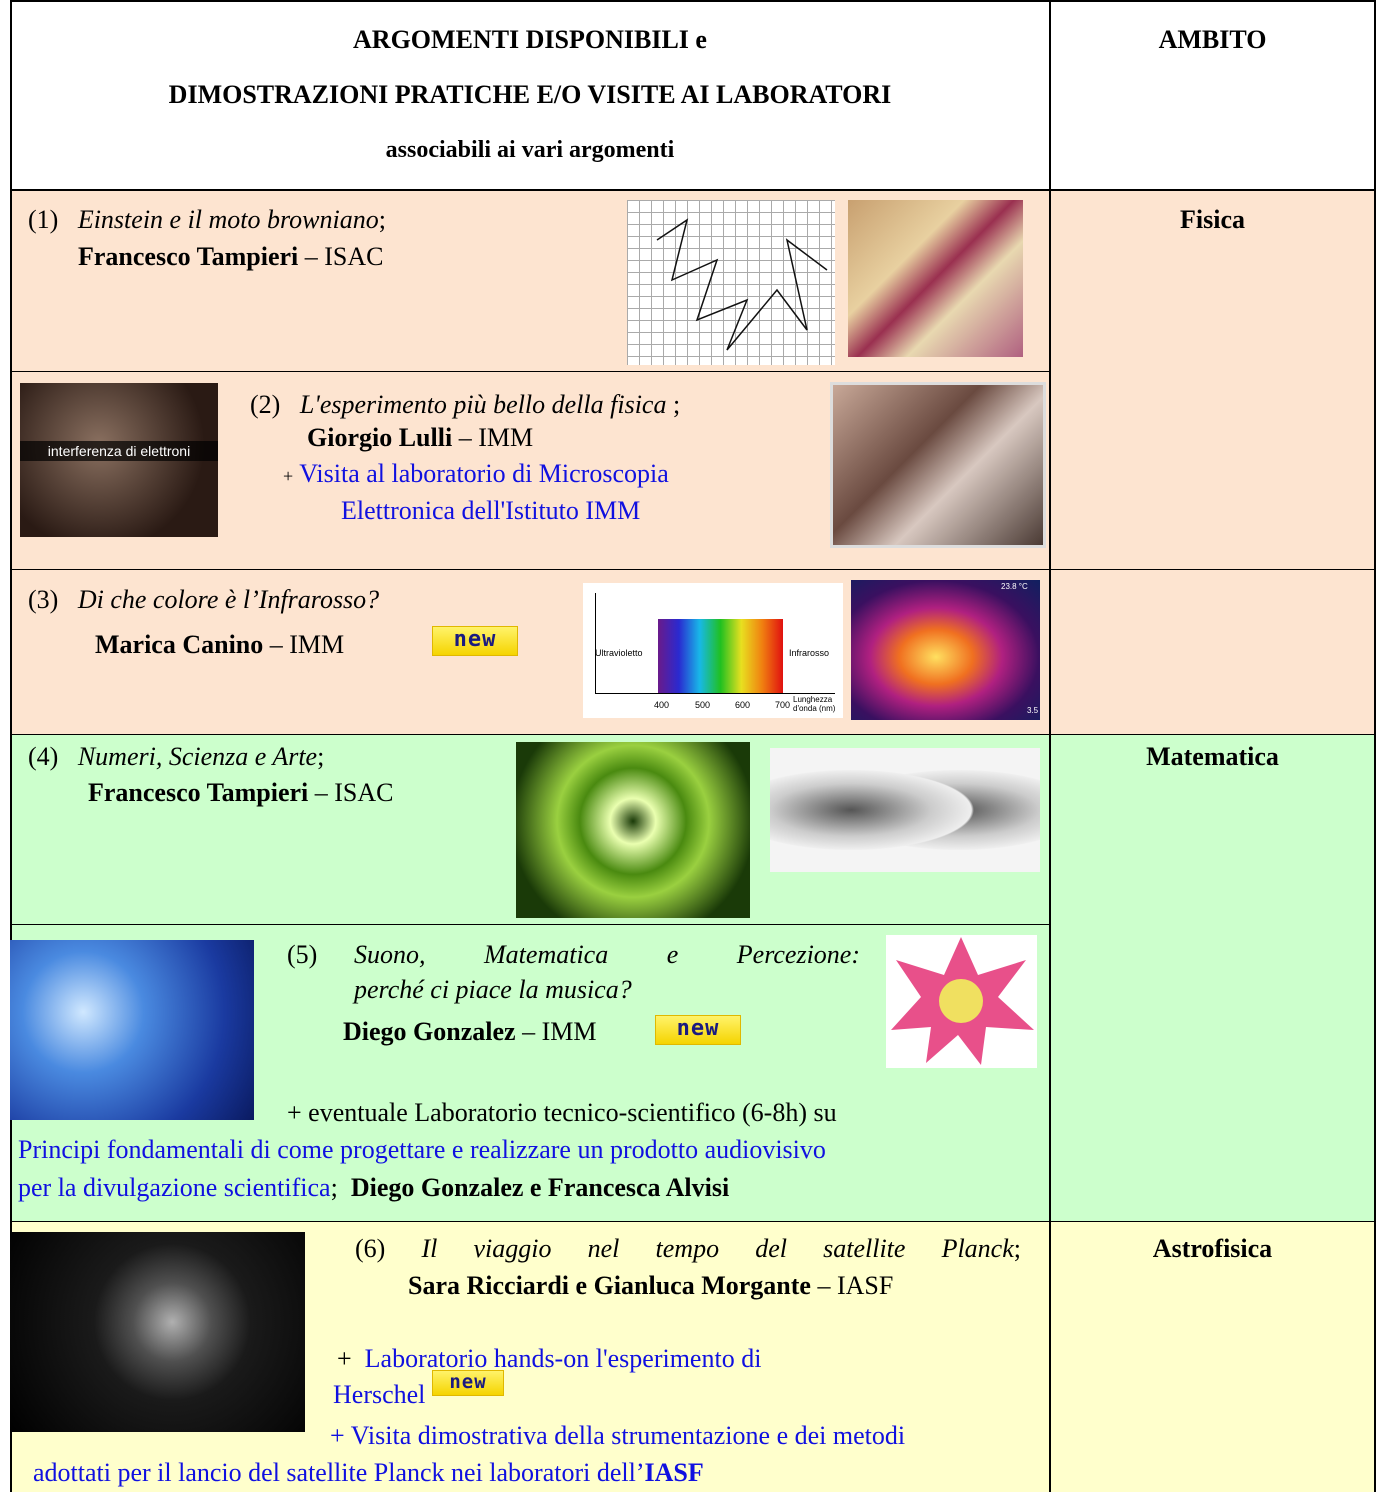 This screenshot has height=1492, width=1377. I want to click on title: perché ci piace la musica?, so click(493, 989).